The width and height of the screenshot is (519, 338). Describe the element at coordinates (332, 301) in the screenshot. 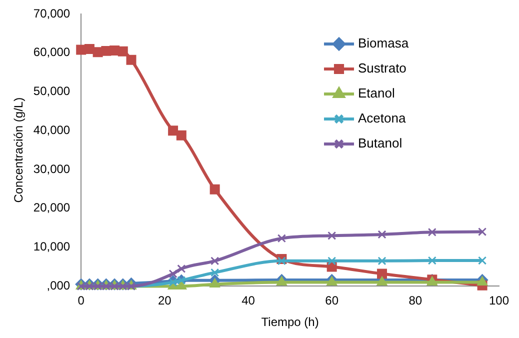

I see `x-tick-label: 60` at that location.